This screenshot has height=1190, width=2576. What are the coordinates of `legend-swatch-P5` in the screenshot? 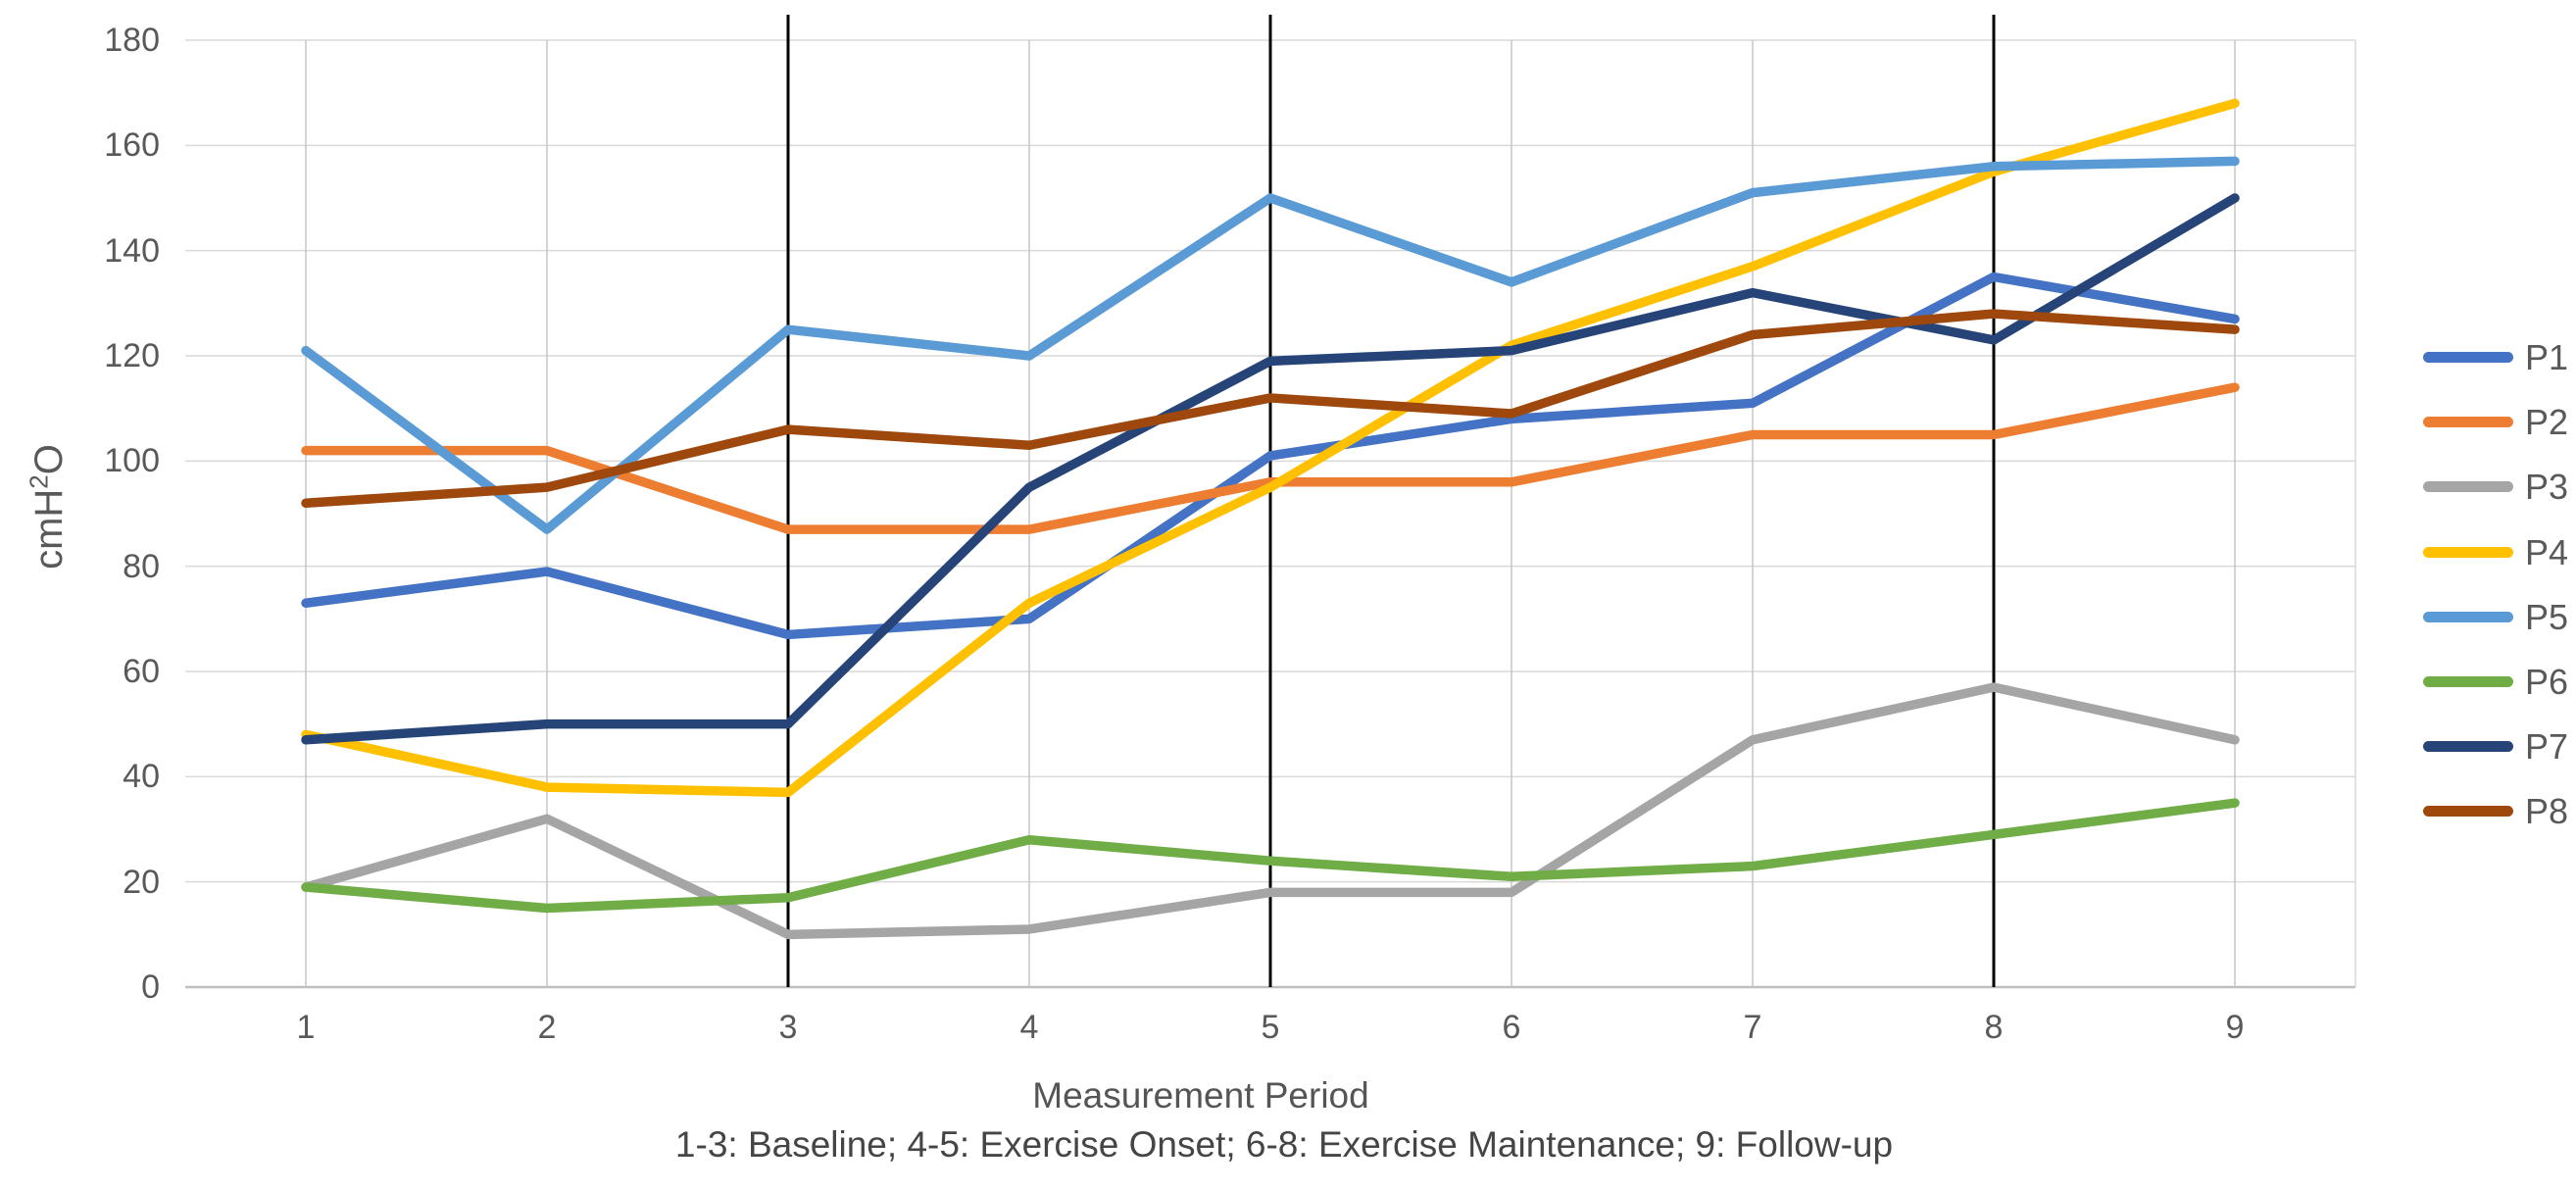 It's located at (2468, 617).